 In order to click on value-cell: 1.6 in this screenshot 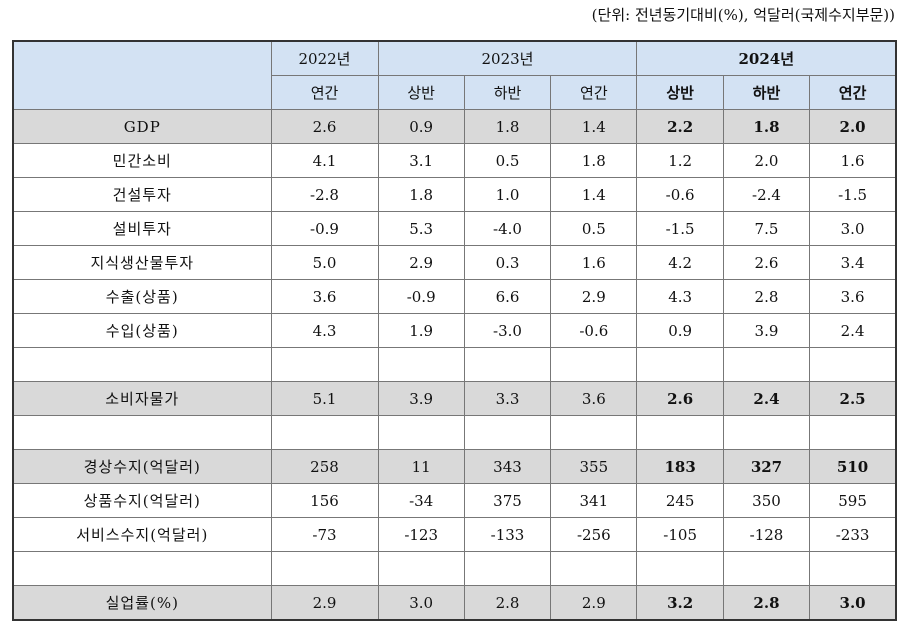, I will do `click(594, 262)`.